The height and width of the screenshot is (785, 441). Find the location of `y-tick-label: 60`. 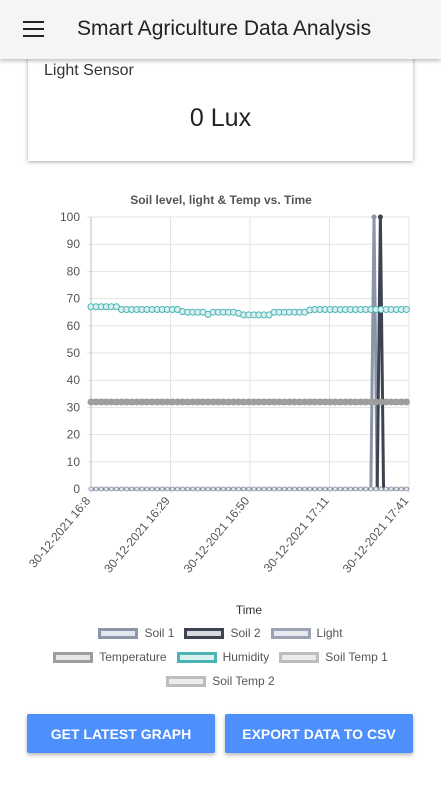

y-tick-label: 60 is located at coordinates (74, 326).